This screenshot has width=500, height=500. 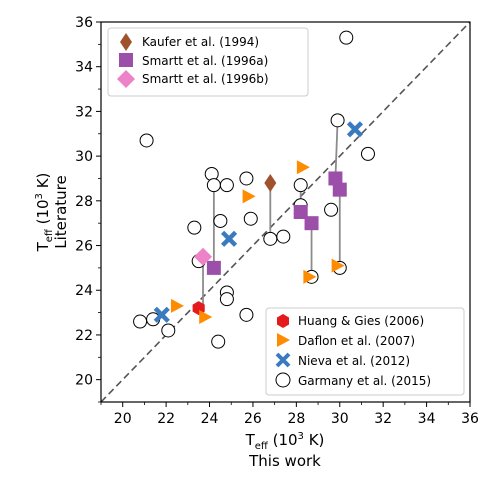 I want to click on x-tick-label-36: 36, so click(x=470, y=419).